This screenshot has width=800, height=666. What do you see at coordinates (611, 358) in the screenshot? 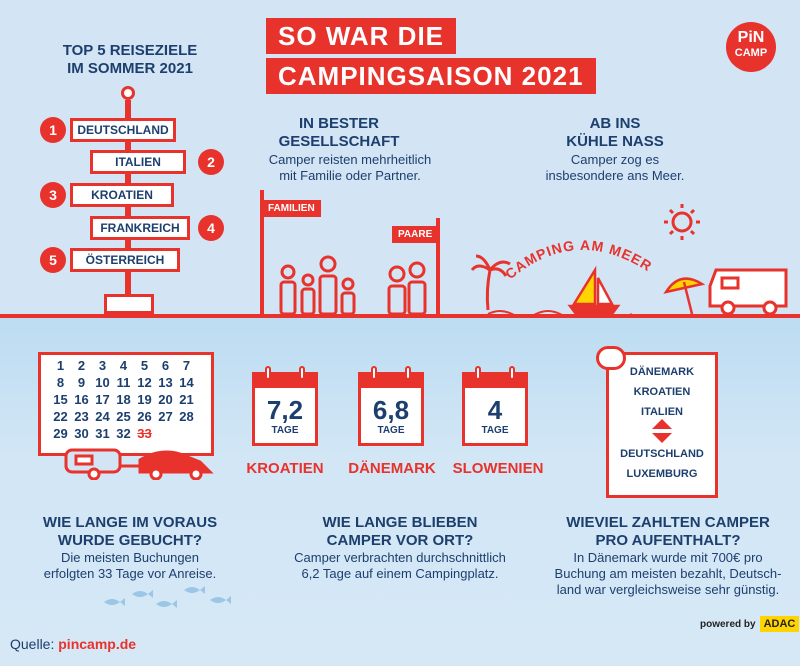
I see `scroll-roll` at bounding box center [611, 358].